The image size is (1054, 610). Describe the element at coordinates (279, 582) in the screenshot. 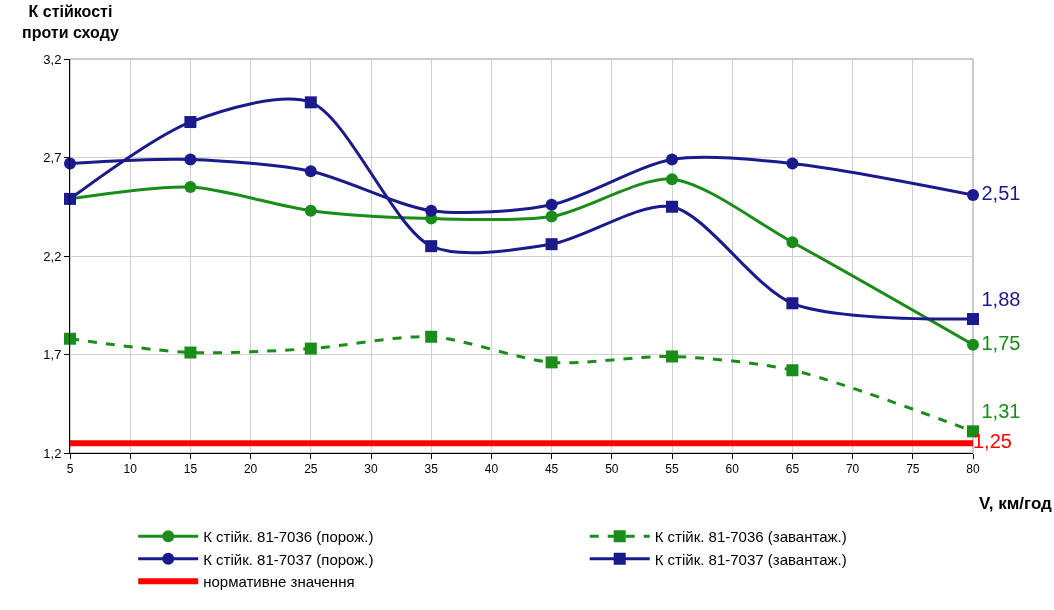

I see `legend-label: нормативне значення` at that location.